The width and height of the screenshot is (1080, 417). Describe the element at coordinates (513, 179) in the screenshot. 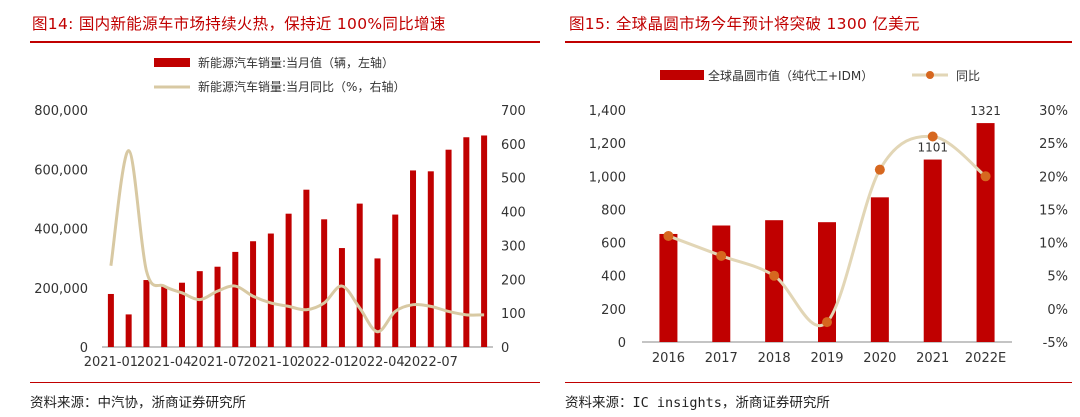

I see `y-right-tick-label: 500` at that location.